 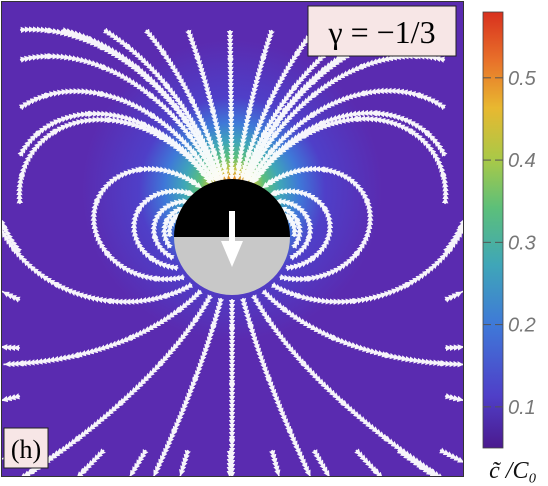 I want to click on colorbar-tick-label: 0.4, so click(x=522, y=161).